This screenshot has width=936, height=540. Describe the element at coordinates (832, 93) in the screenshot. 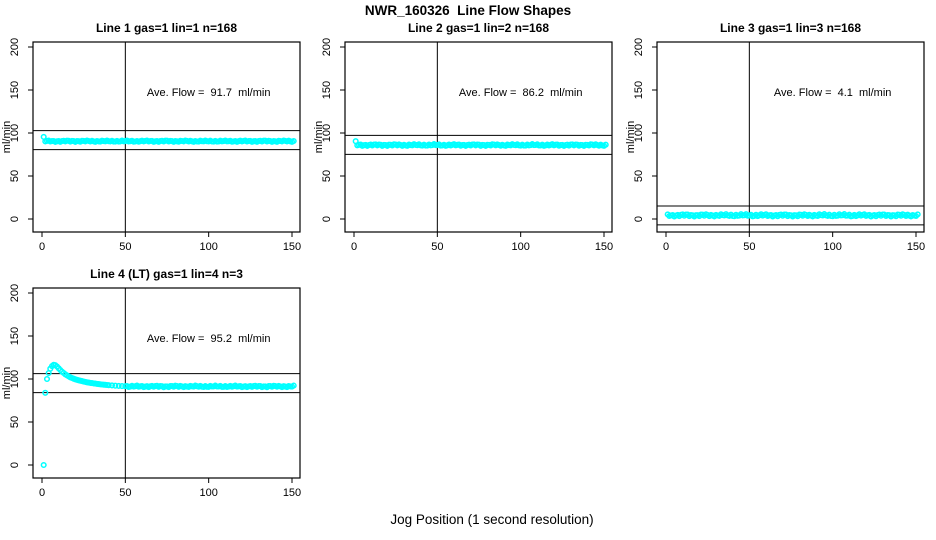

I see `ave-flow-annotation: Ave. Flow = 4.1 ml/min` at that location.